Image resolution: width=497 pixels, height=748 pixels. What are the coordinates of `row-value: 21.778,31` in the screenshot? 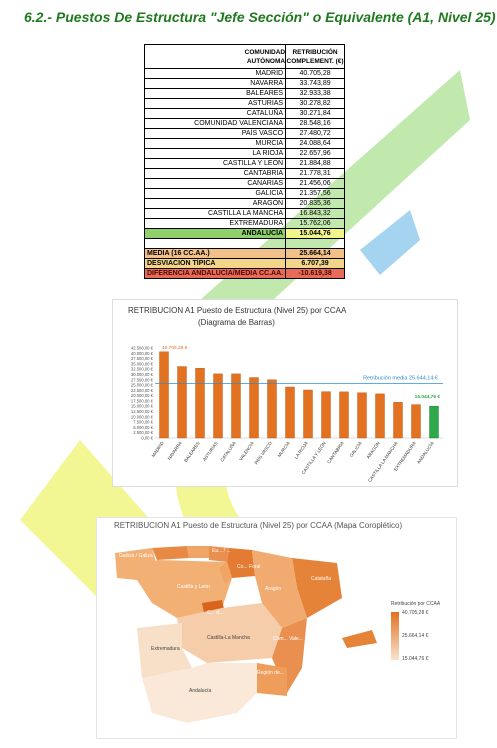 It's located at (315, 173).